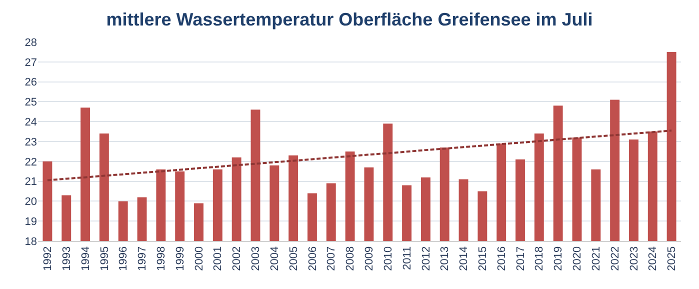 This screenshot has width=699, height=289. I want to click on x-tick-label: 2007, so click(332, 258).